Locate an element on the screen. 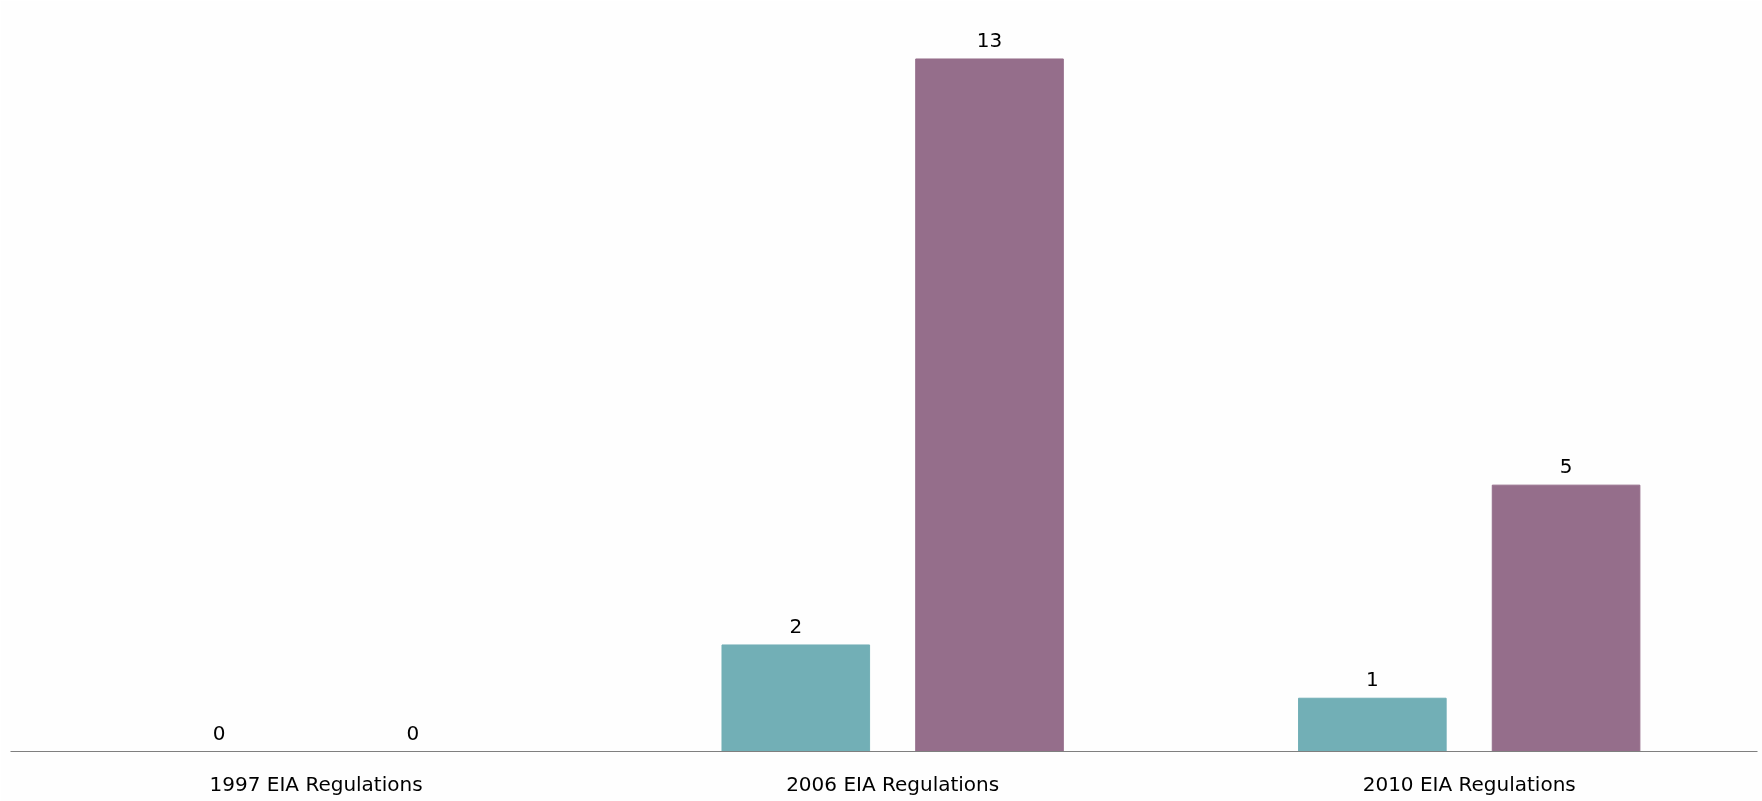 Image resolution: width=1762 pixels, height=801 pixels. x-tick-label: 1997 EIA Regulations is located at coordinates (316, 783).